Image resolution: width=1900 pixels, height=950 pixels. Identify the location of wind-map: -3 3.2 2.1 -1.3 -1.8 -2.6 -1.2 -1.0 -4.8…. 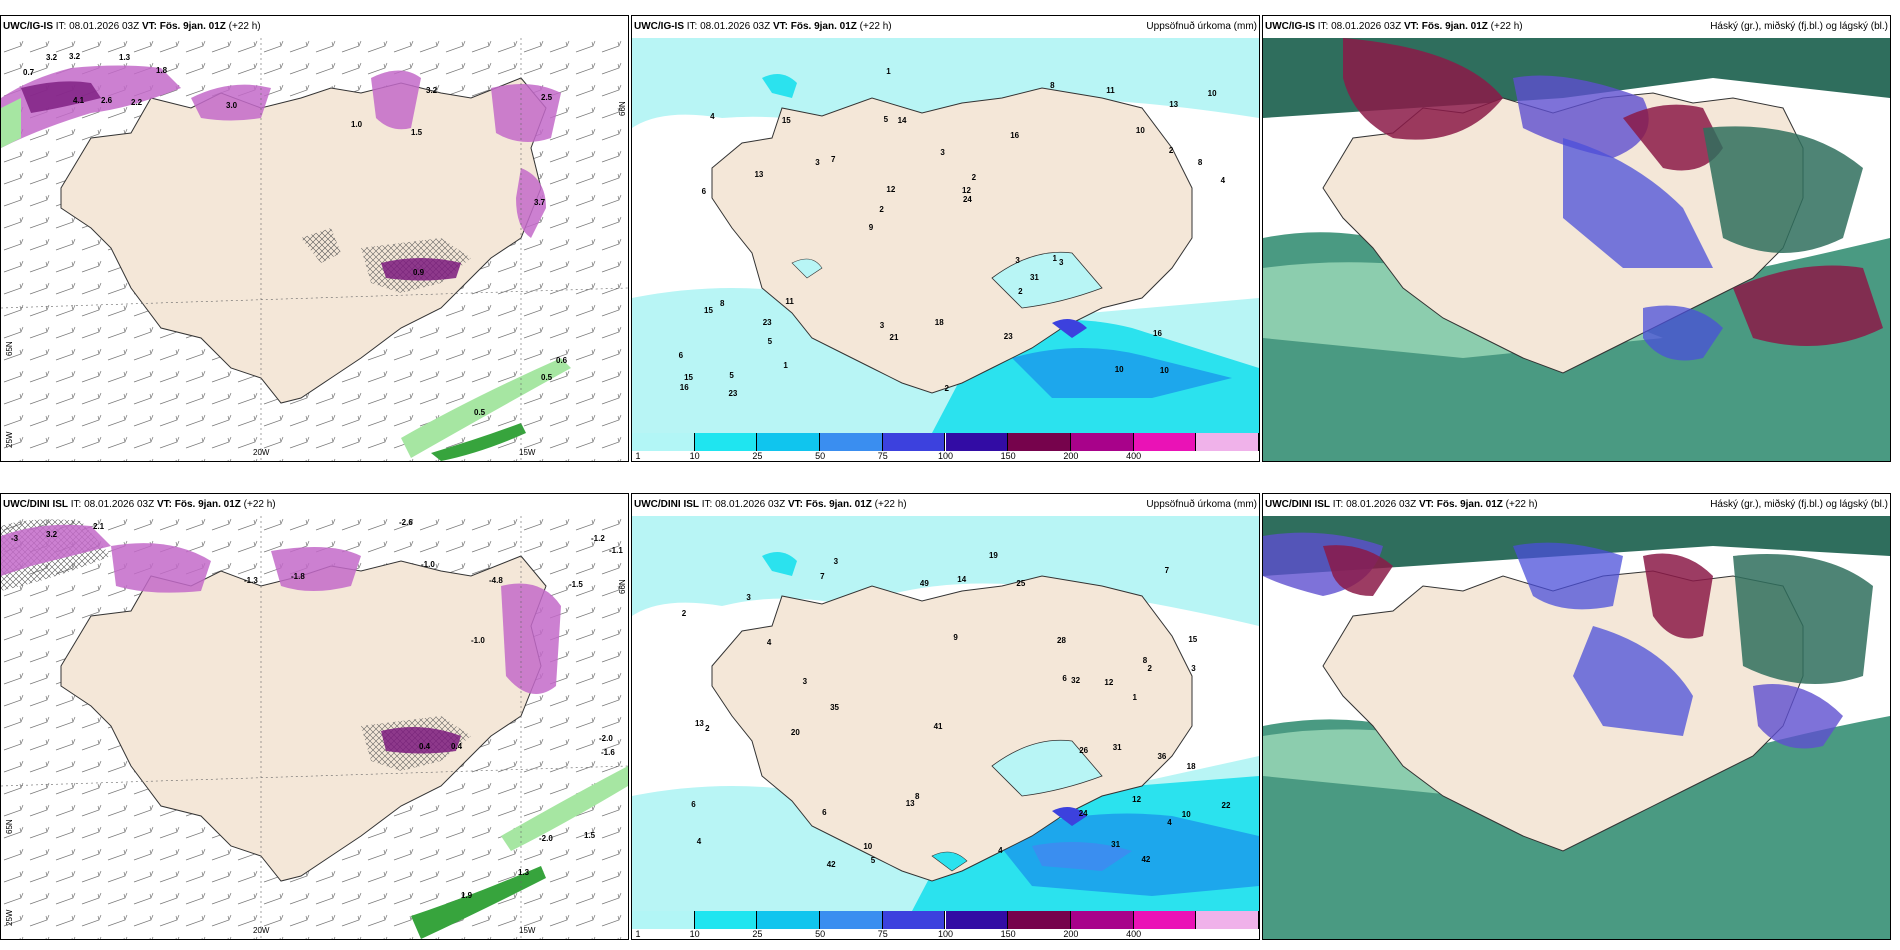
(314, 727).